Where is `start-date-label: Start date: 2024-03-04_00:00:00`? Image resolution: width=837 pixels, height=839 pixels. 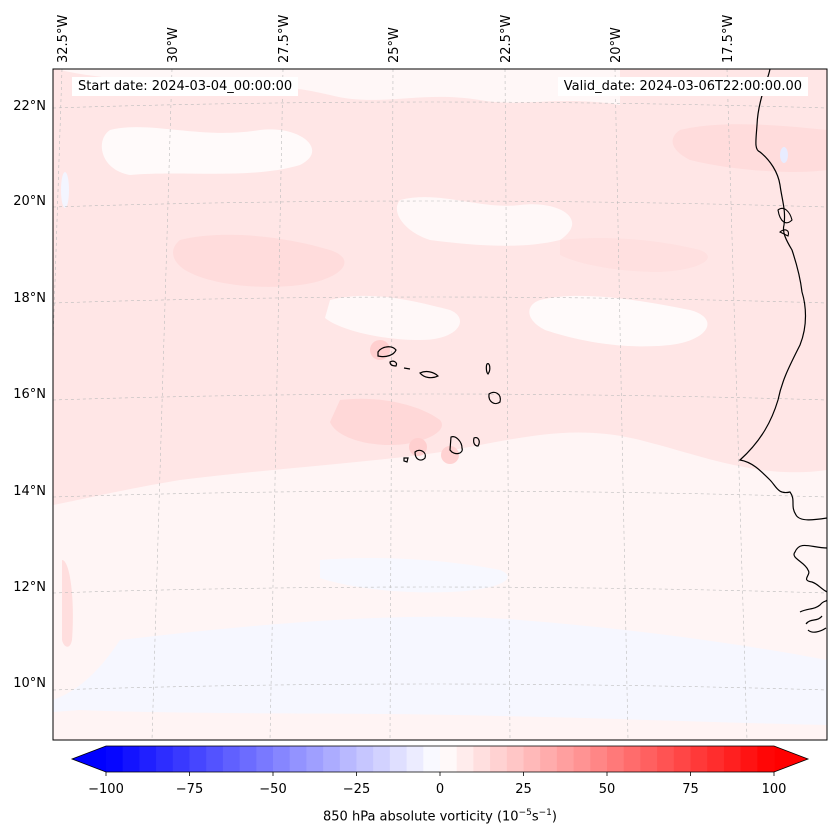
start-date-label: Start date: 2024-03-04_00:00:00 is located at coordinates (185, 86).